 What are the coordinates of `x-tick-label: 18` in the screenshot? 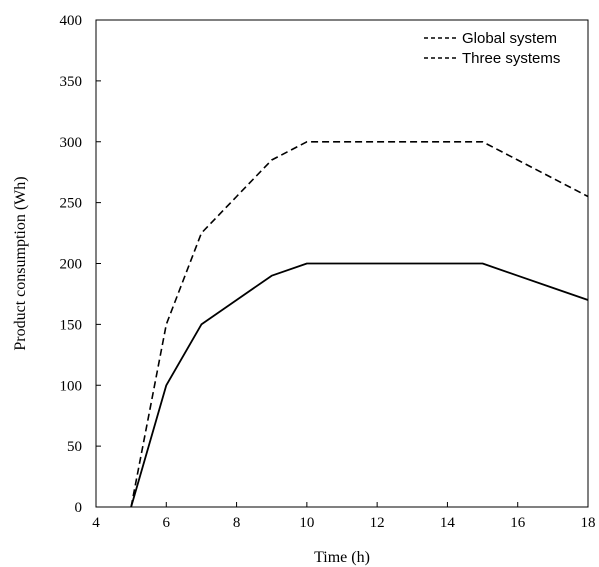 It's located at (588, 523).